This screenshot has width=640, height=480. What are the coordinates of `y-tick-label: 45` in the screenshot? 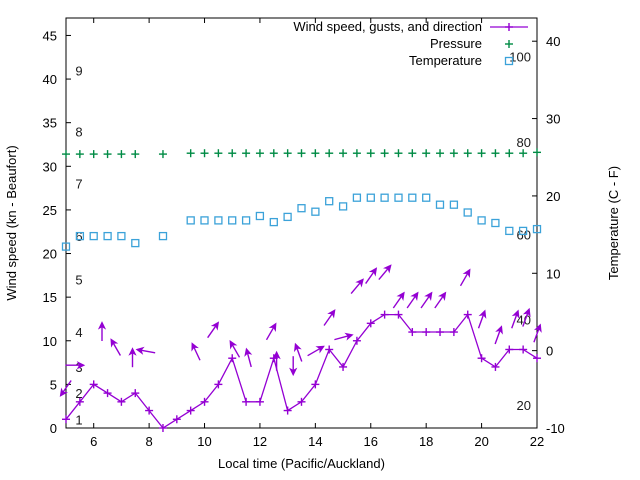 It's located at (50, 35).